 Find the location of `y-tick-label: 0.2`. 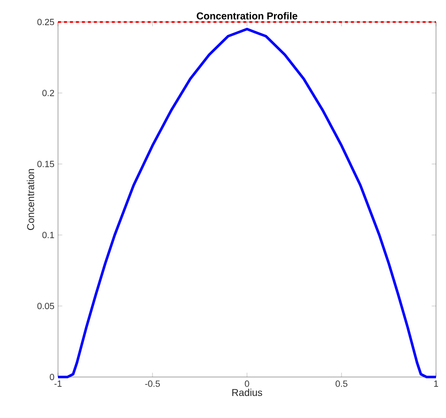

y-tick-label: 0.2 is located at coordinates (48, 93).